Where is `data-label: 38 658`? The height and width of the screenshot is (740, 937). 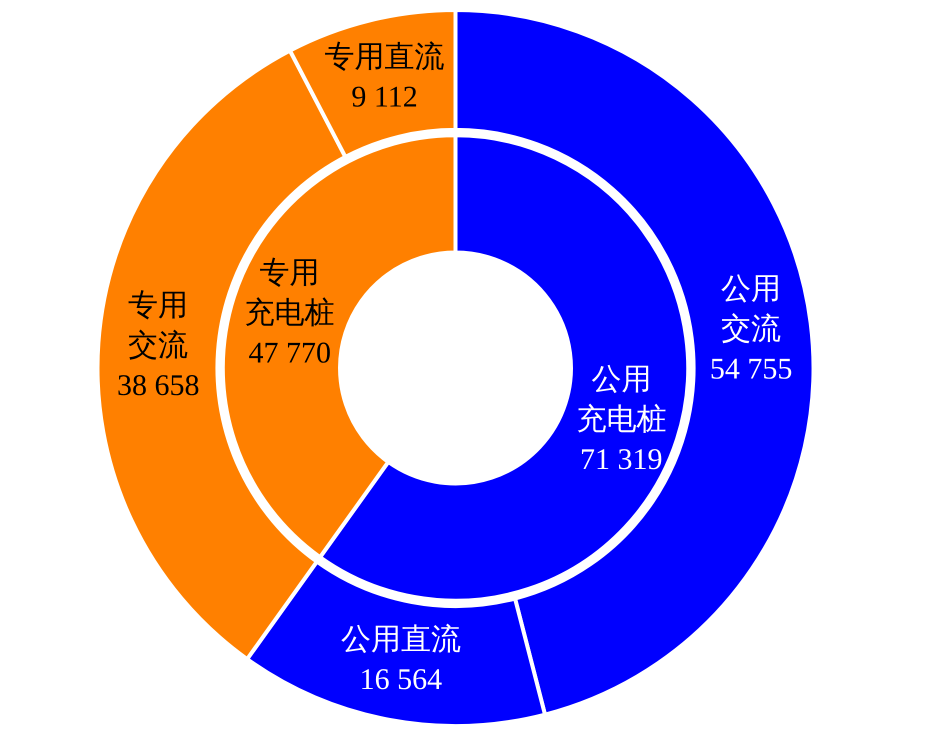
data-label: 38 658 is located at coordinates (158, 385).